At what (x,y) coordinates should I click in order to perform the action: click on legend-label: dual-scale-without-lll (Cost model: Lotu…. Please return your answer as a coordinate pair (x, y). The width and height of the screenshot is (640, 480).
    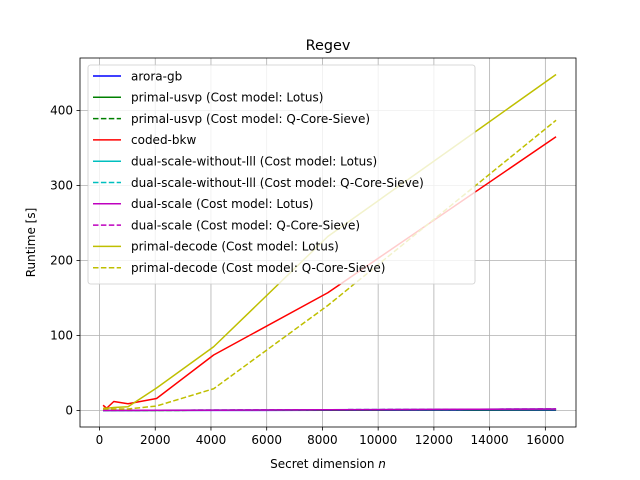
    Looking at the image, I should click on (254, 162).